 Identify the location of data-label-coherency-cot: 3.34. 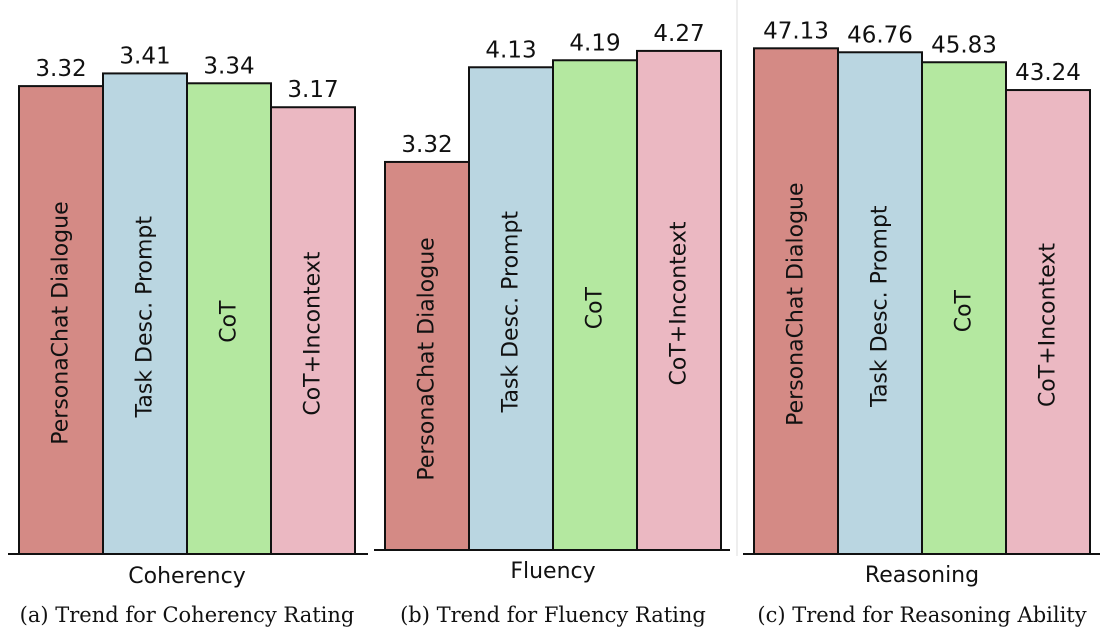
(228, 66).